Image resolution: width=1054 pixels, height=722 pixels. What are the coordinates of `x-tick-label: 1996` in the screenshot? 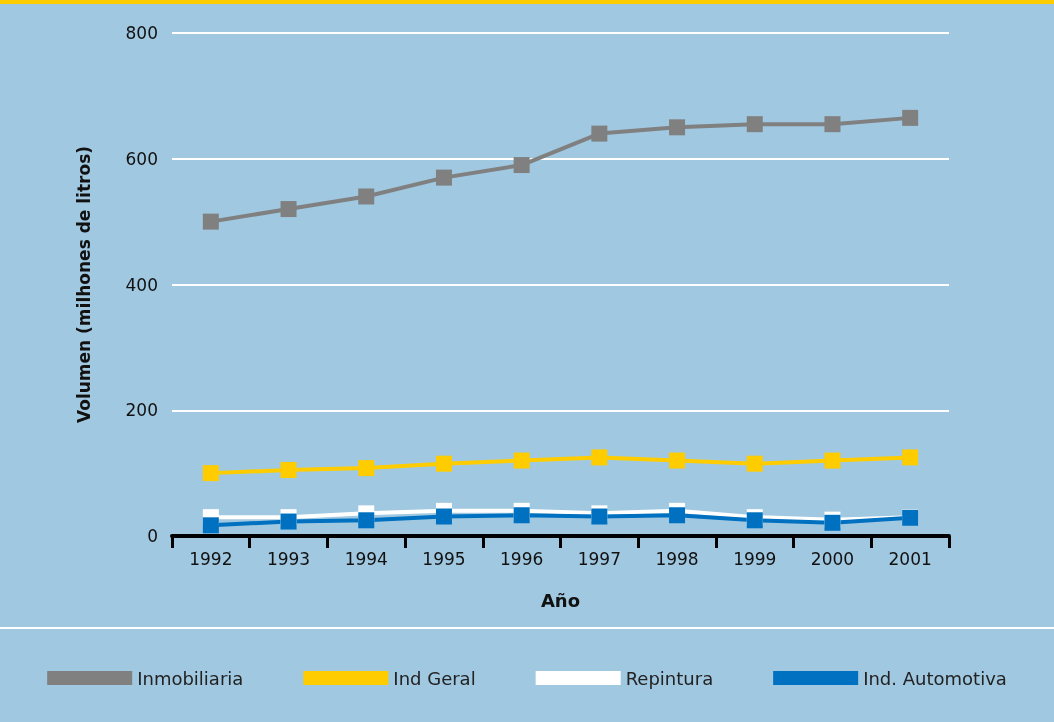 It's located at (522, 558).